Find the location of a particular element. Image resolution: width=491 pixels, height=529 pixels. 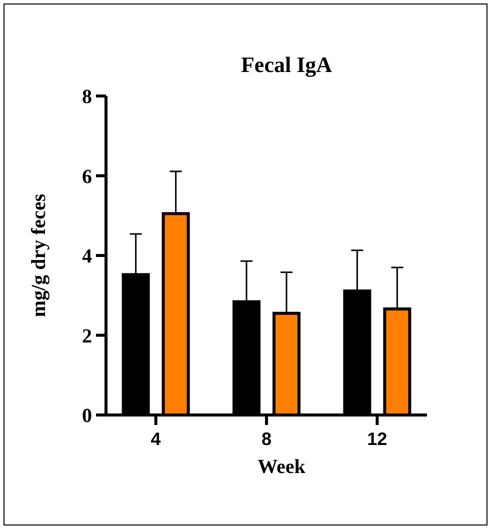

x-tick-label: 8 is located at coordinates (266, 439).